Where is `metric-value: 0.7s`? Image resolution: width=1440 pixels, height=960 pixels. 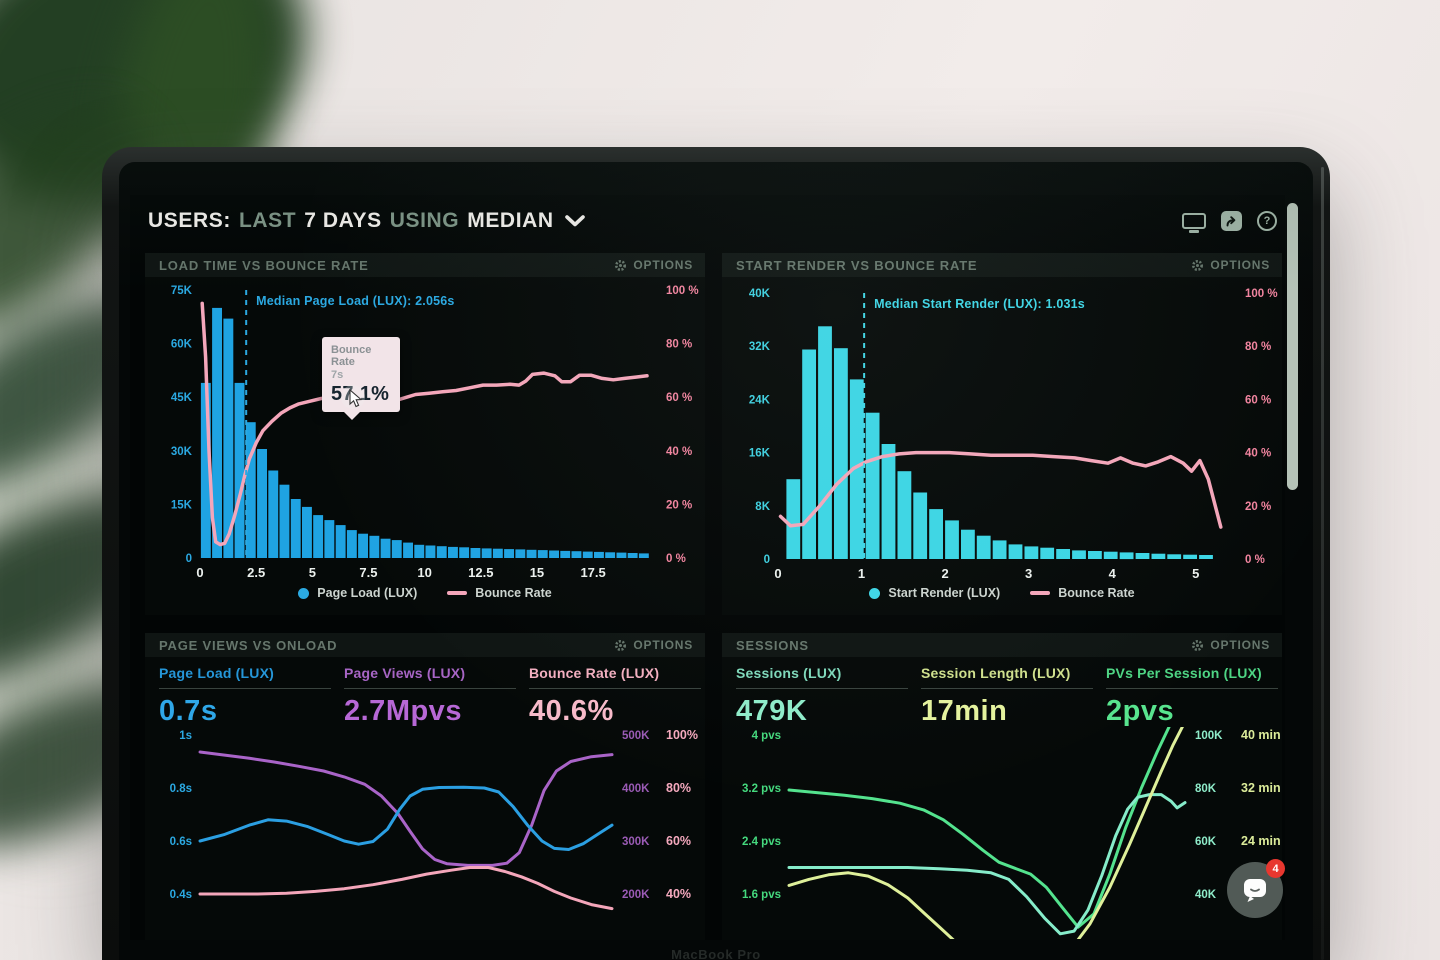 metric-value: 0.7s is located at coordinates (188, 711).